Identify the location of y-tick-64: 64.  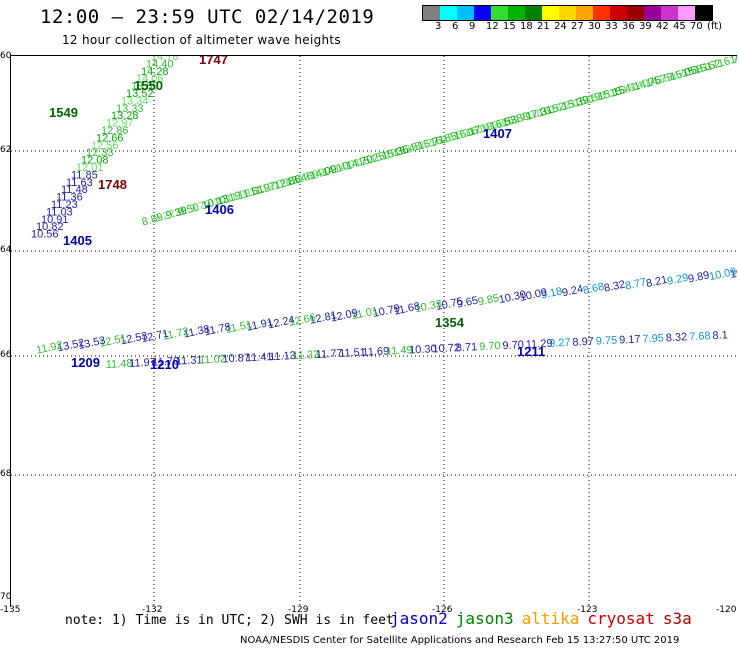
(6, 250).